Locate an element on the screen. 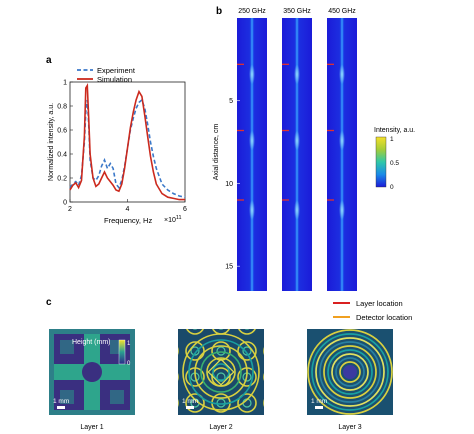  colorbar-label: Intensity, a.u. is located at coordinates (394, 130).